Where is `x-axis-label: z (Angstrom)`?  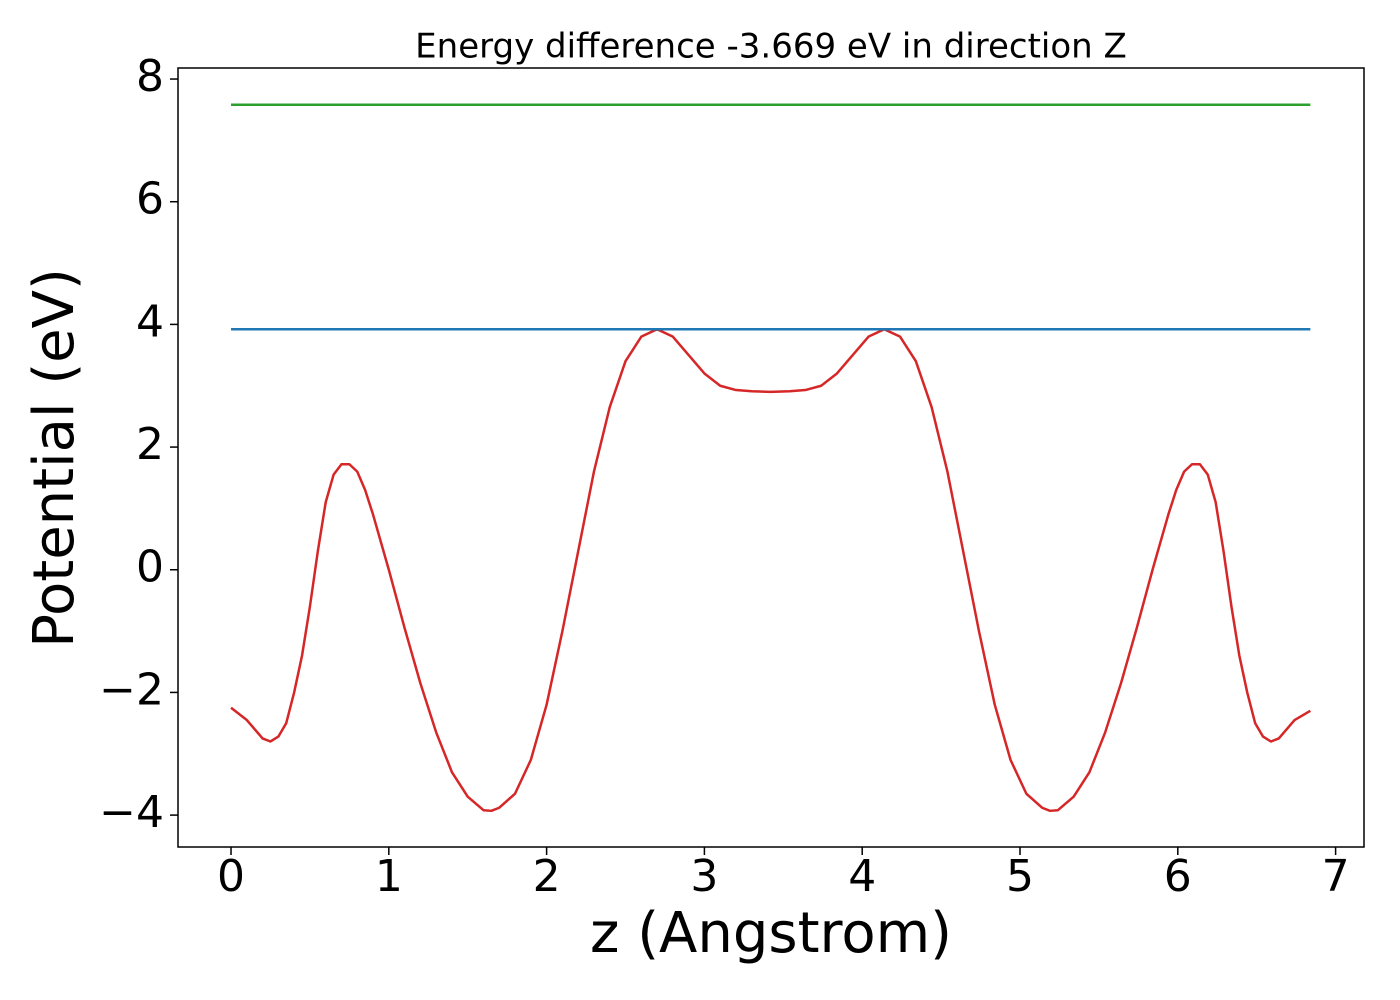
x-axis-label: z (Angstrom) is located at coordinates (771, 933).